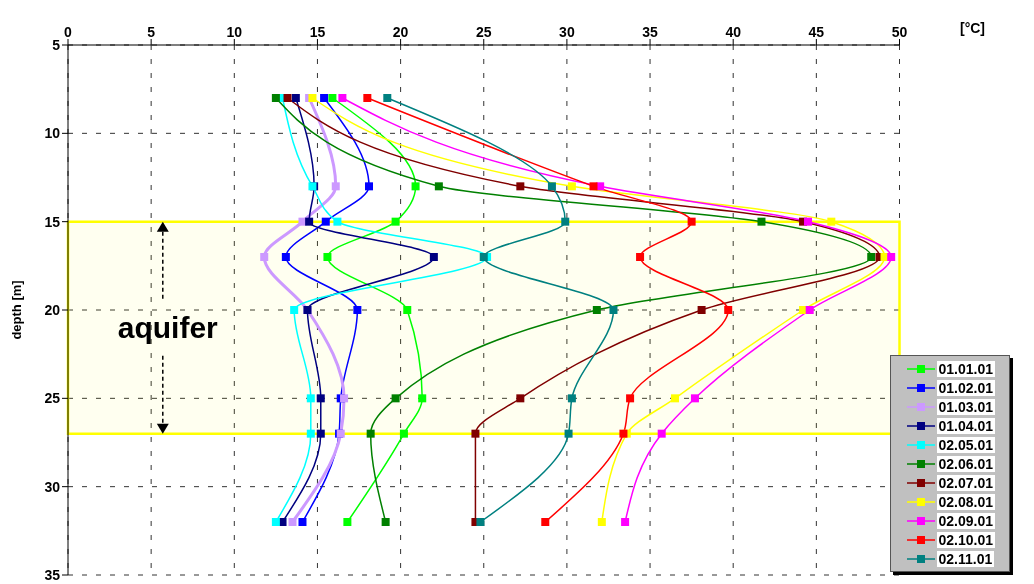 Image resolution: width=1034 pixels, height=584 pixels. I want to click on annotation: aquifer, so click(168, 328).